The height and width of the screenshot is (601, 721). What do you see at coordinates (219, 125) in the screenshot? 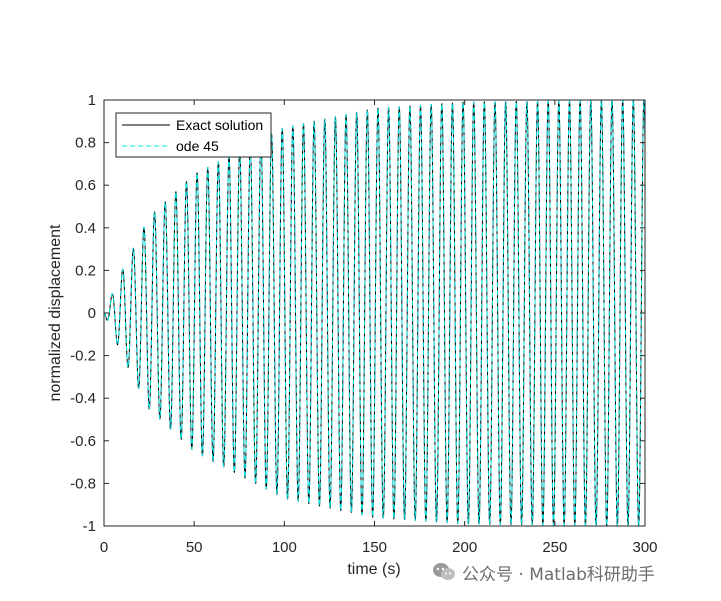
I see `legend-label-exact: Exact solution` at bounding box center [219, 125].